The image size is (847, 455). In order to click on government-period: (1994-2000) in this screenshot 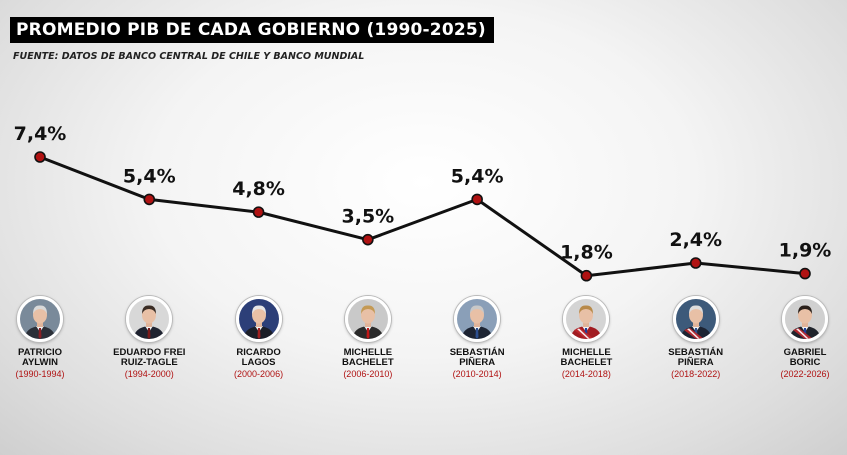, I will do `click(149, 374)`.